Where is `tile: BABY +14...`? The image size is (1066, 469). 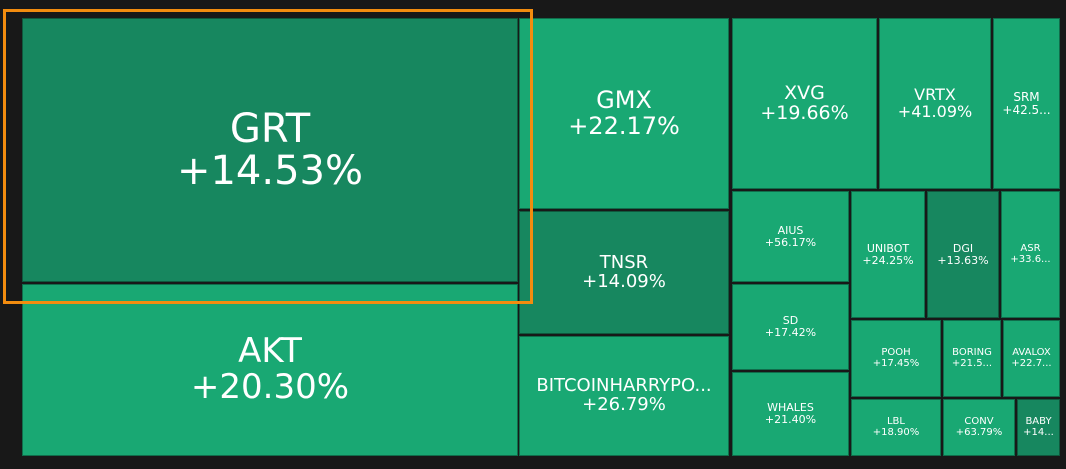
tile: BABY +14... is located at coordinates (1038, 427).